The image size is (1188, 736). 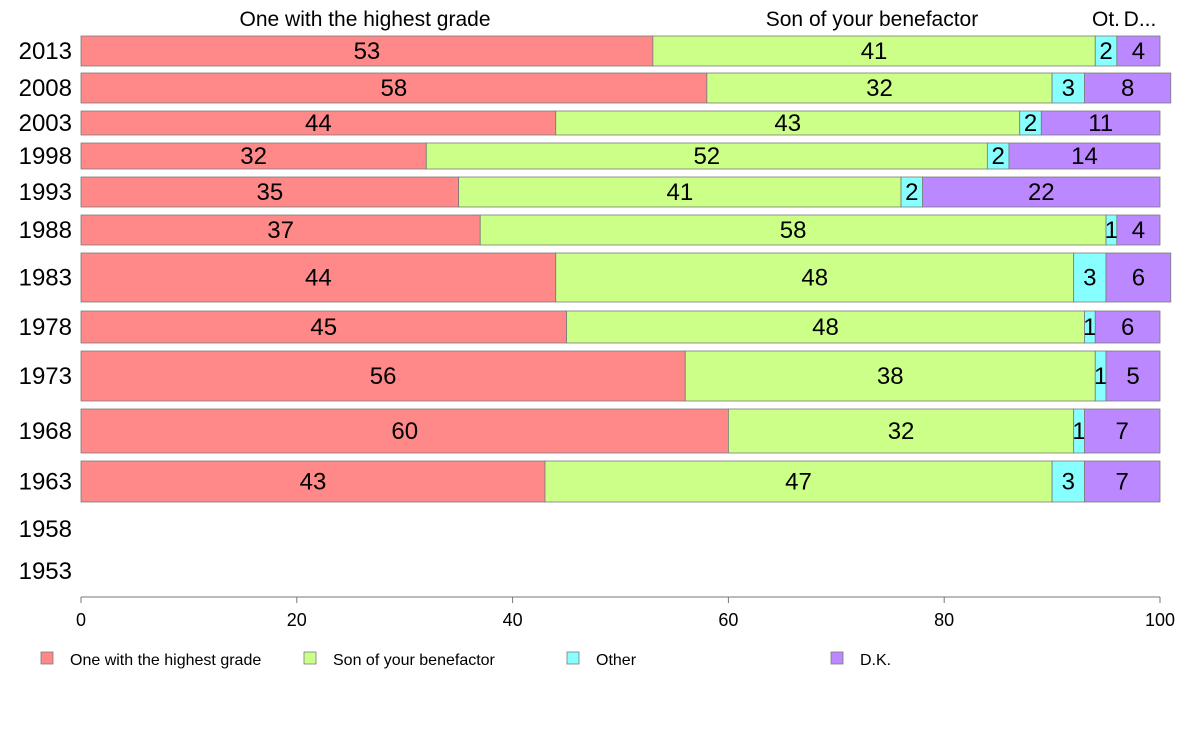 I want to click on legend-label: Son of your benefactor, so click(x=414, y=660).